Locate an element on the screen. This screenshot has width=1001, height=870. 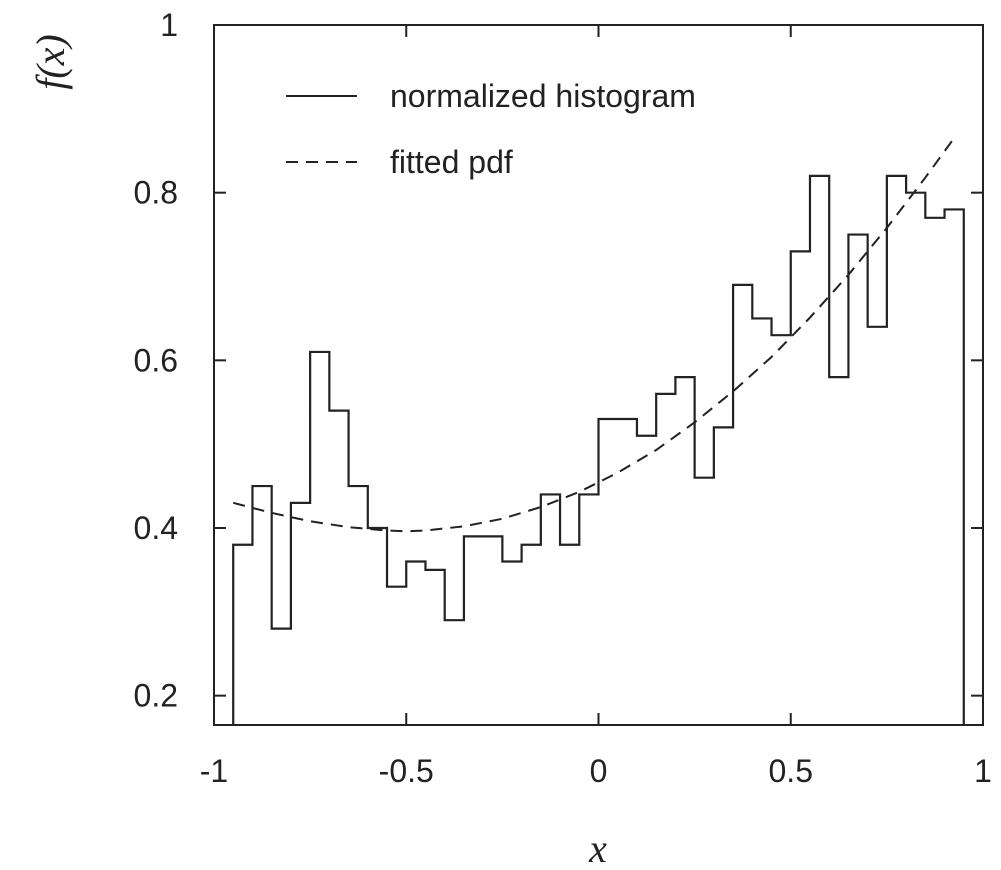
x-tick-label: 0 is located at coordinates (599, 771).